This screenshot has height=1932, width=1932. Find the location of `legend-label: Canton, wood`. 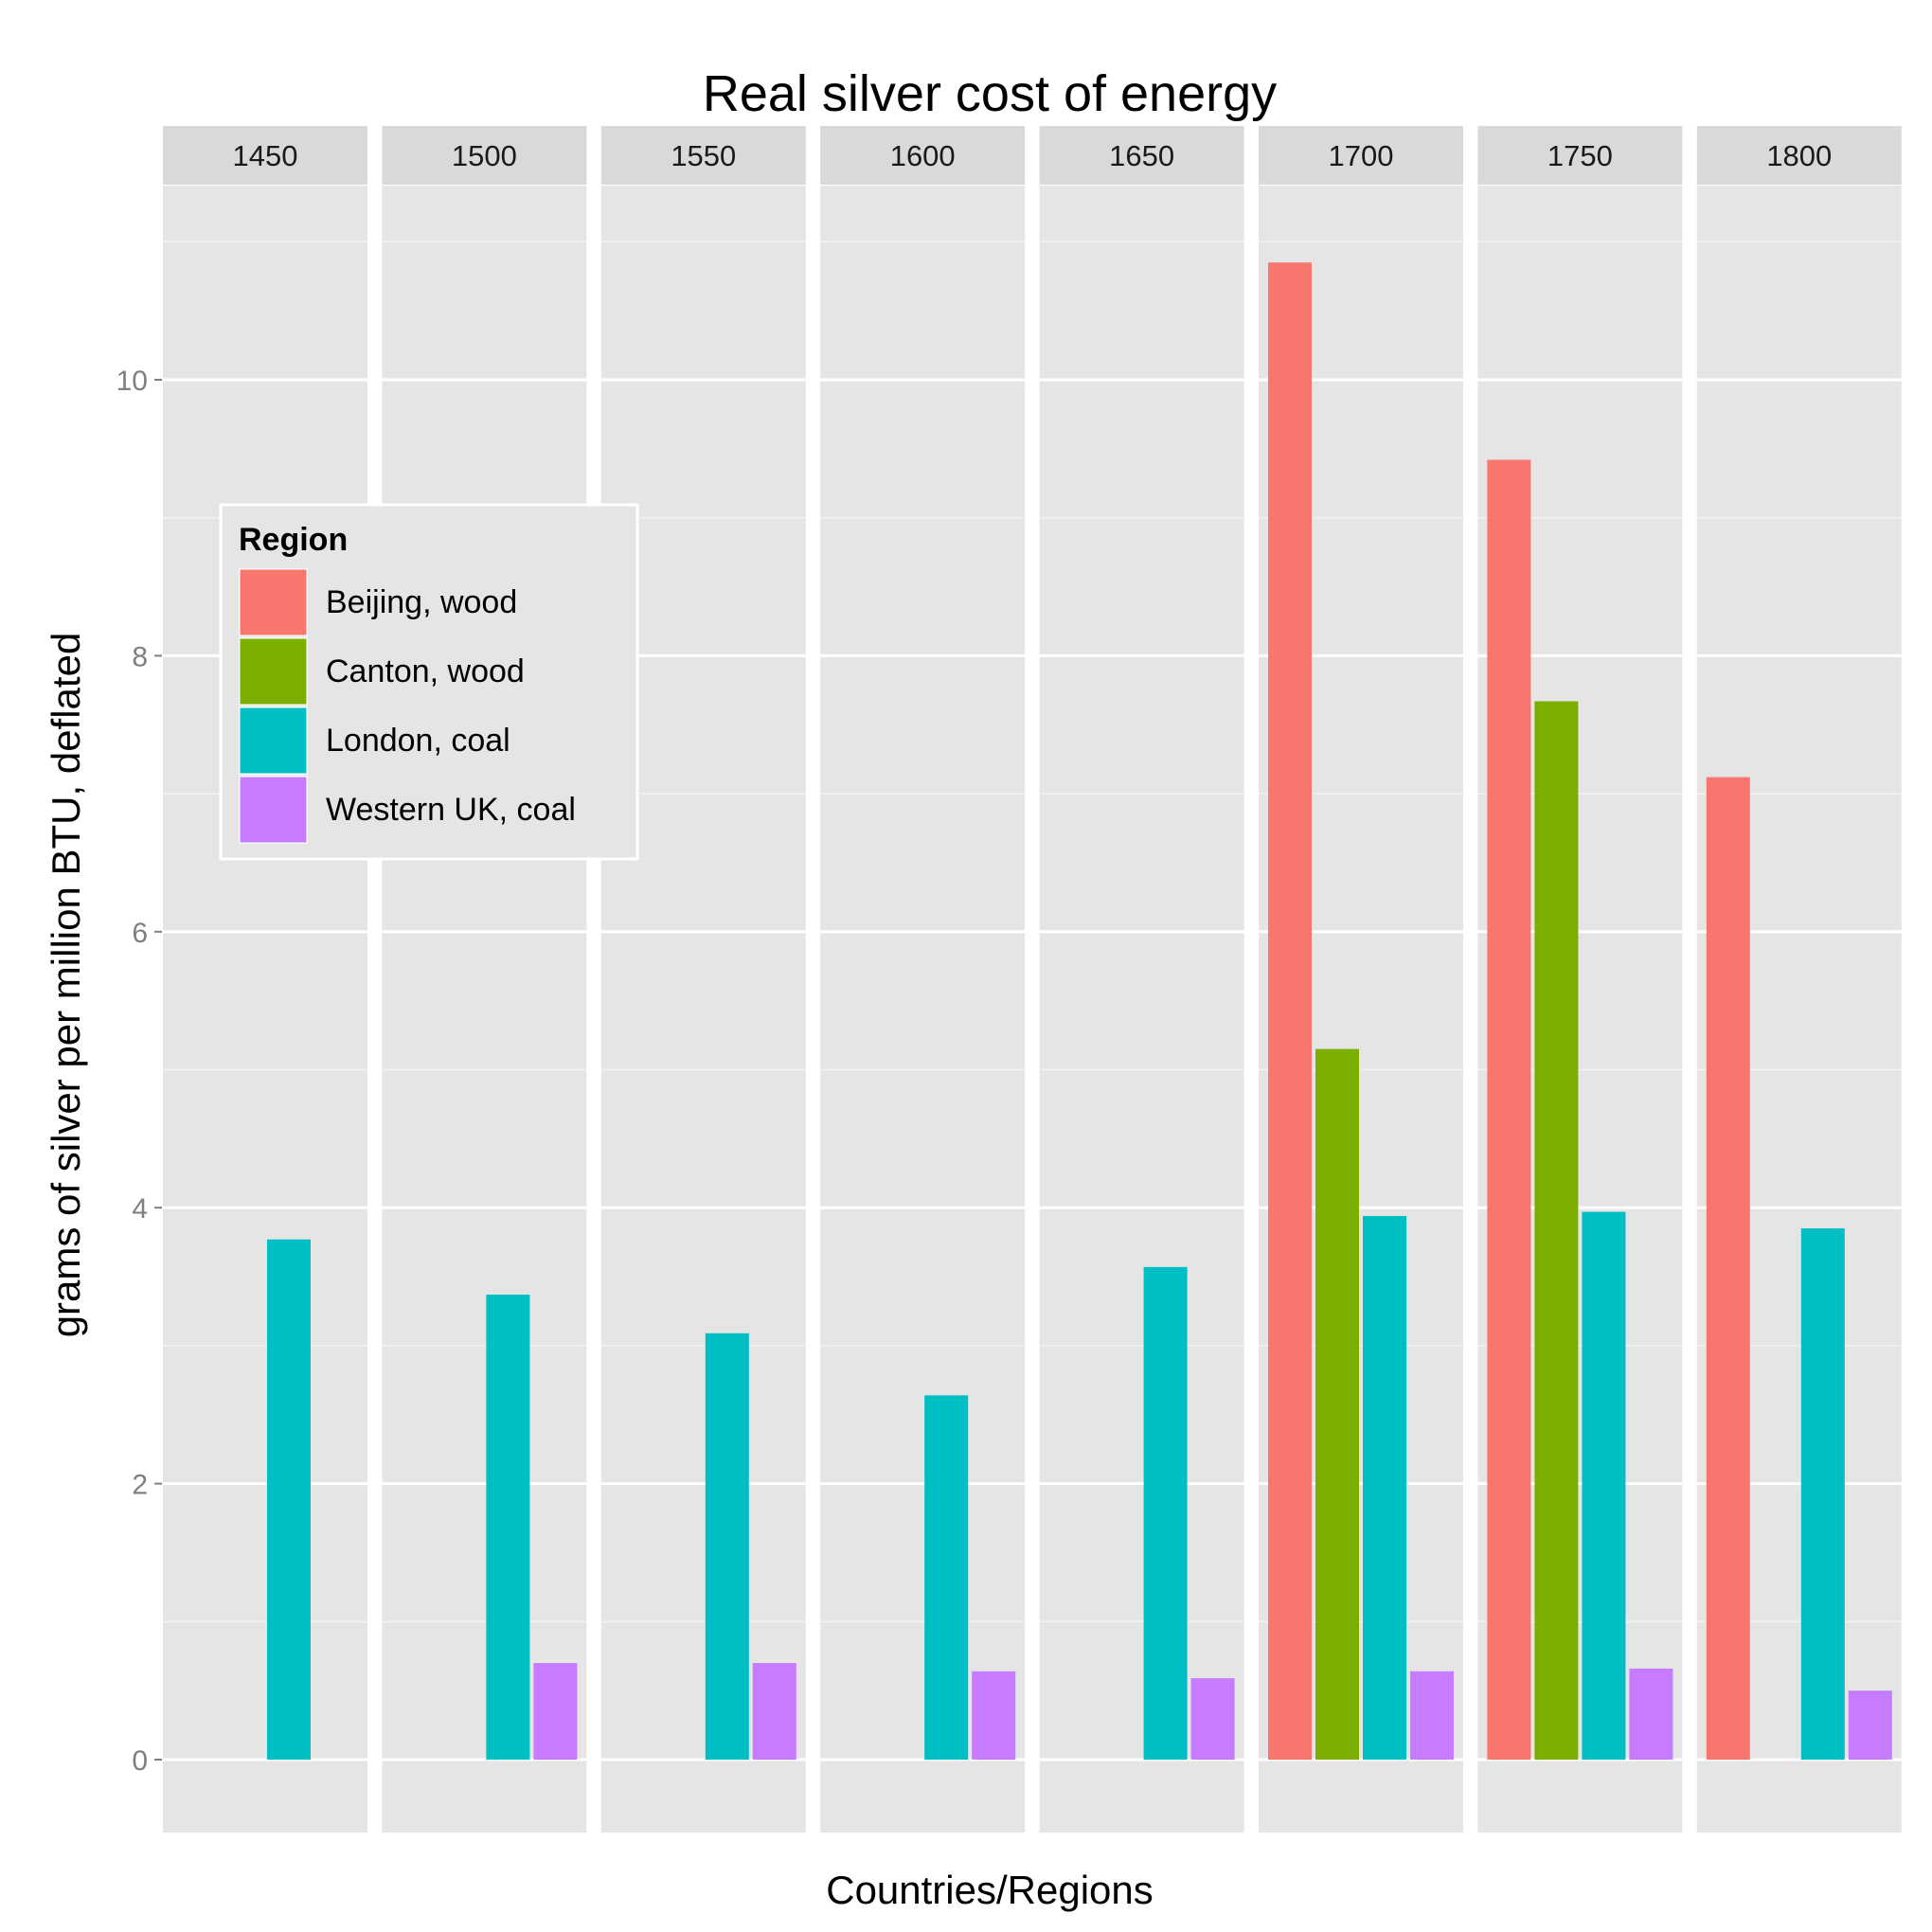

legend-label: Canton, wood is located at coordinates (425, 671).